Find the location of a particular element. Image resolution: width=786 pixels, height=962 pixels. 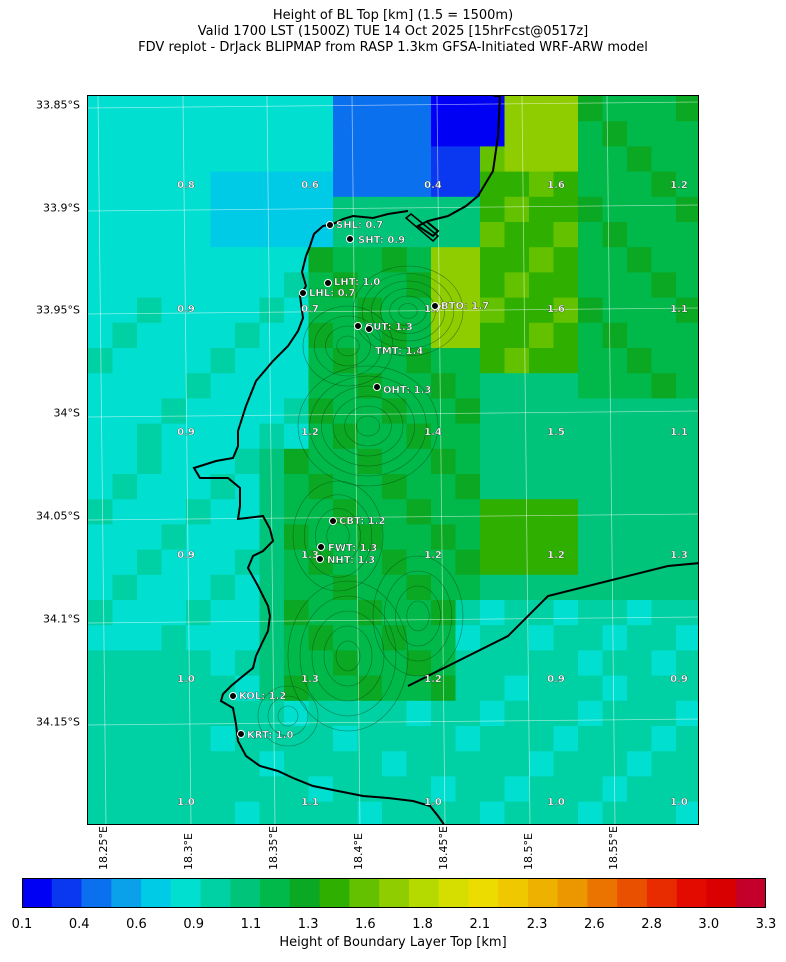

station-label: LHT: 1.0 is located at coordinates (357, 282).